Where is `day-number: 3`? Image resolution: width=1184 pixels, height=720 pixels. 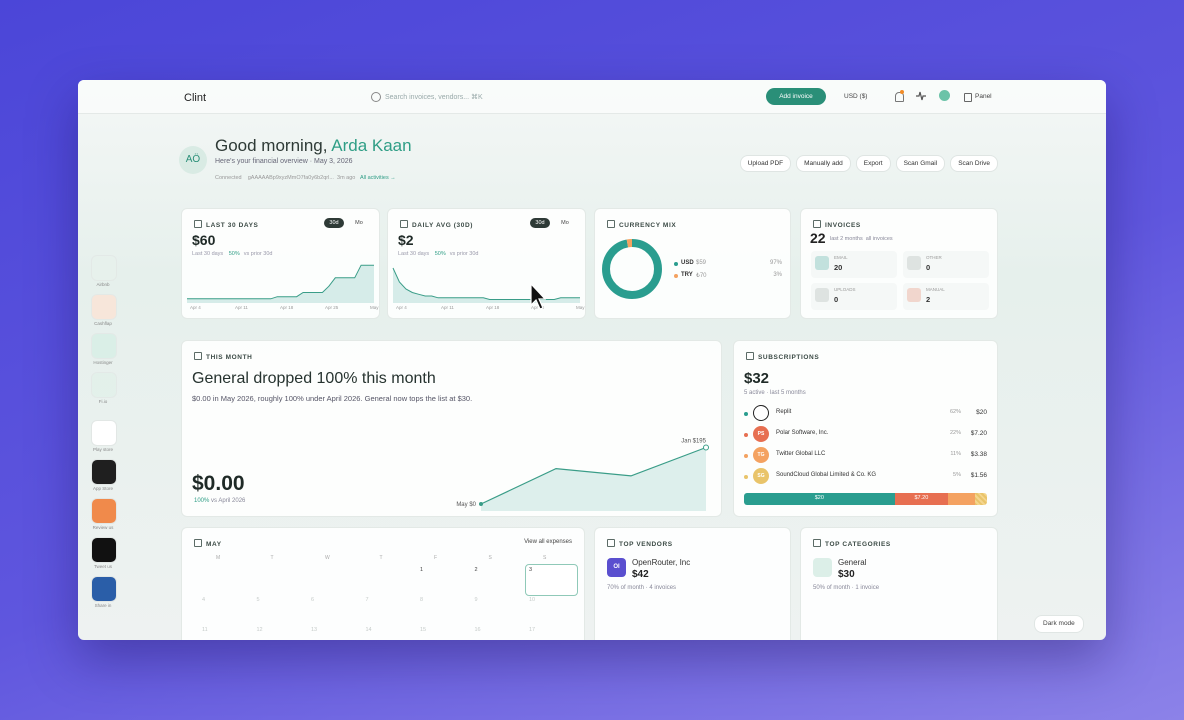
day-number: 3 is located at coordinates (531, 570).